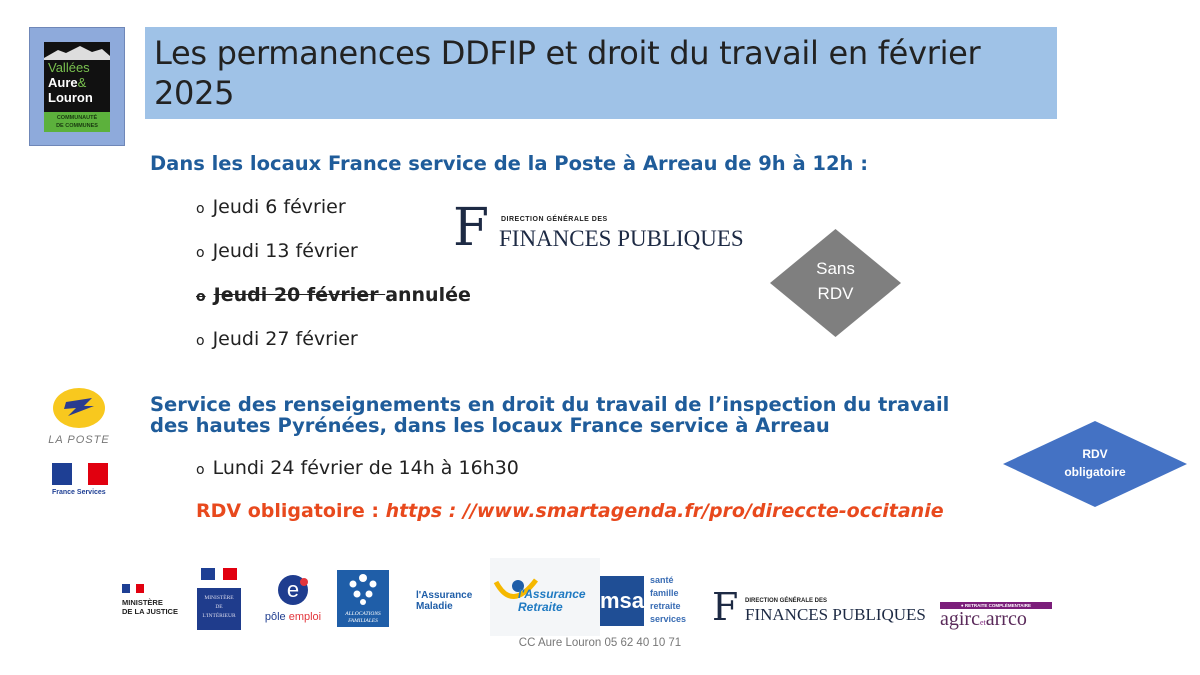  What do you see at coordinates (363, 598) in the screenshot?
I see `caf-logo: ALLOCATIONS FAMILIALES` at bounding box center [363, 598].